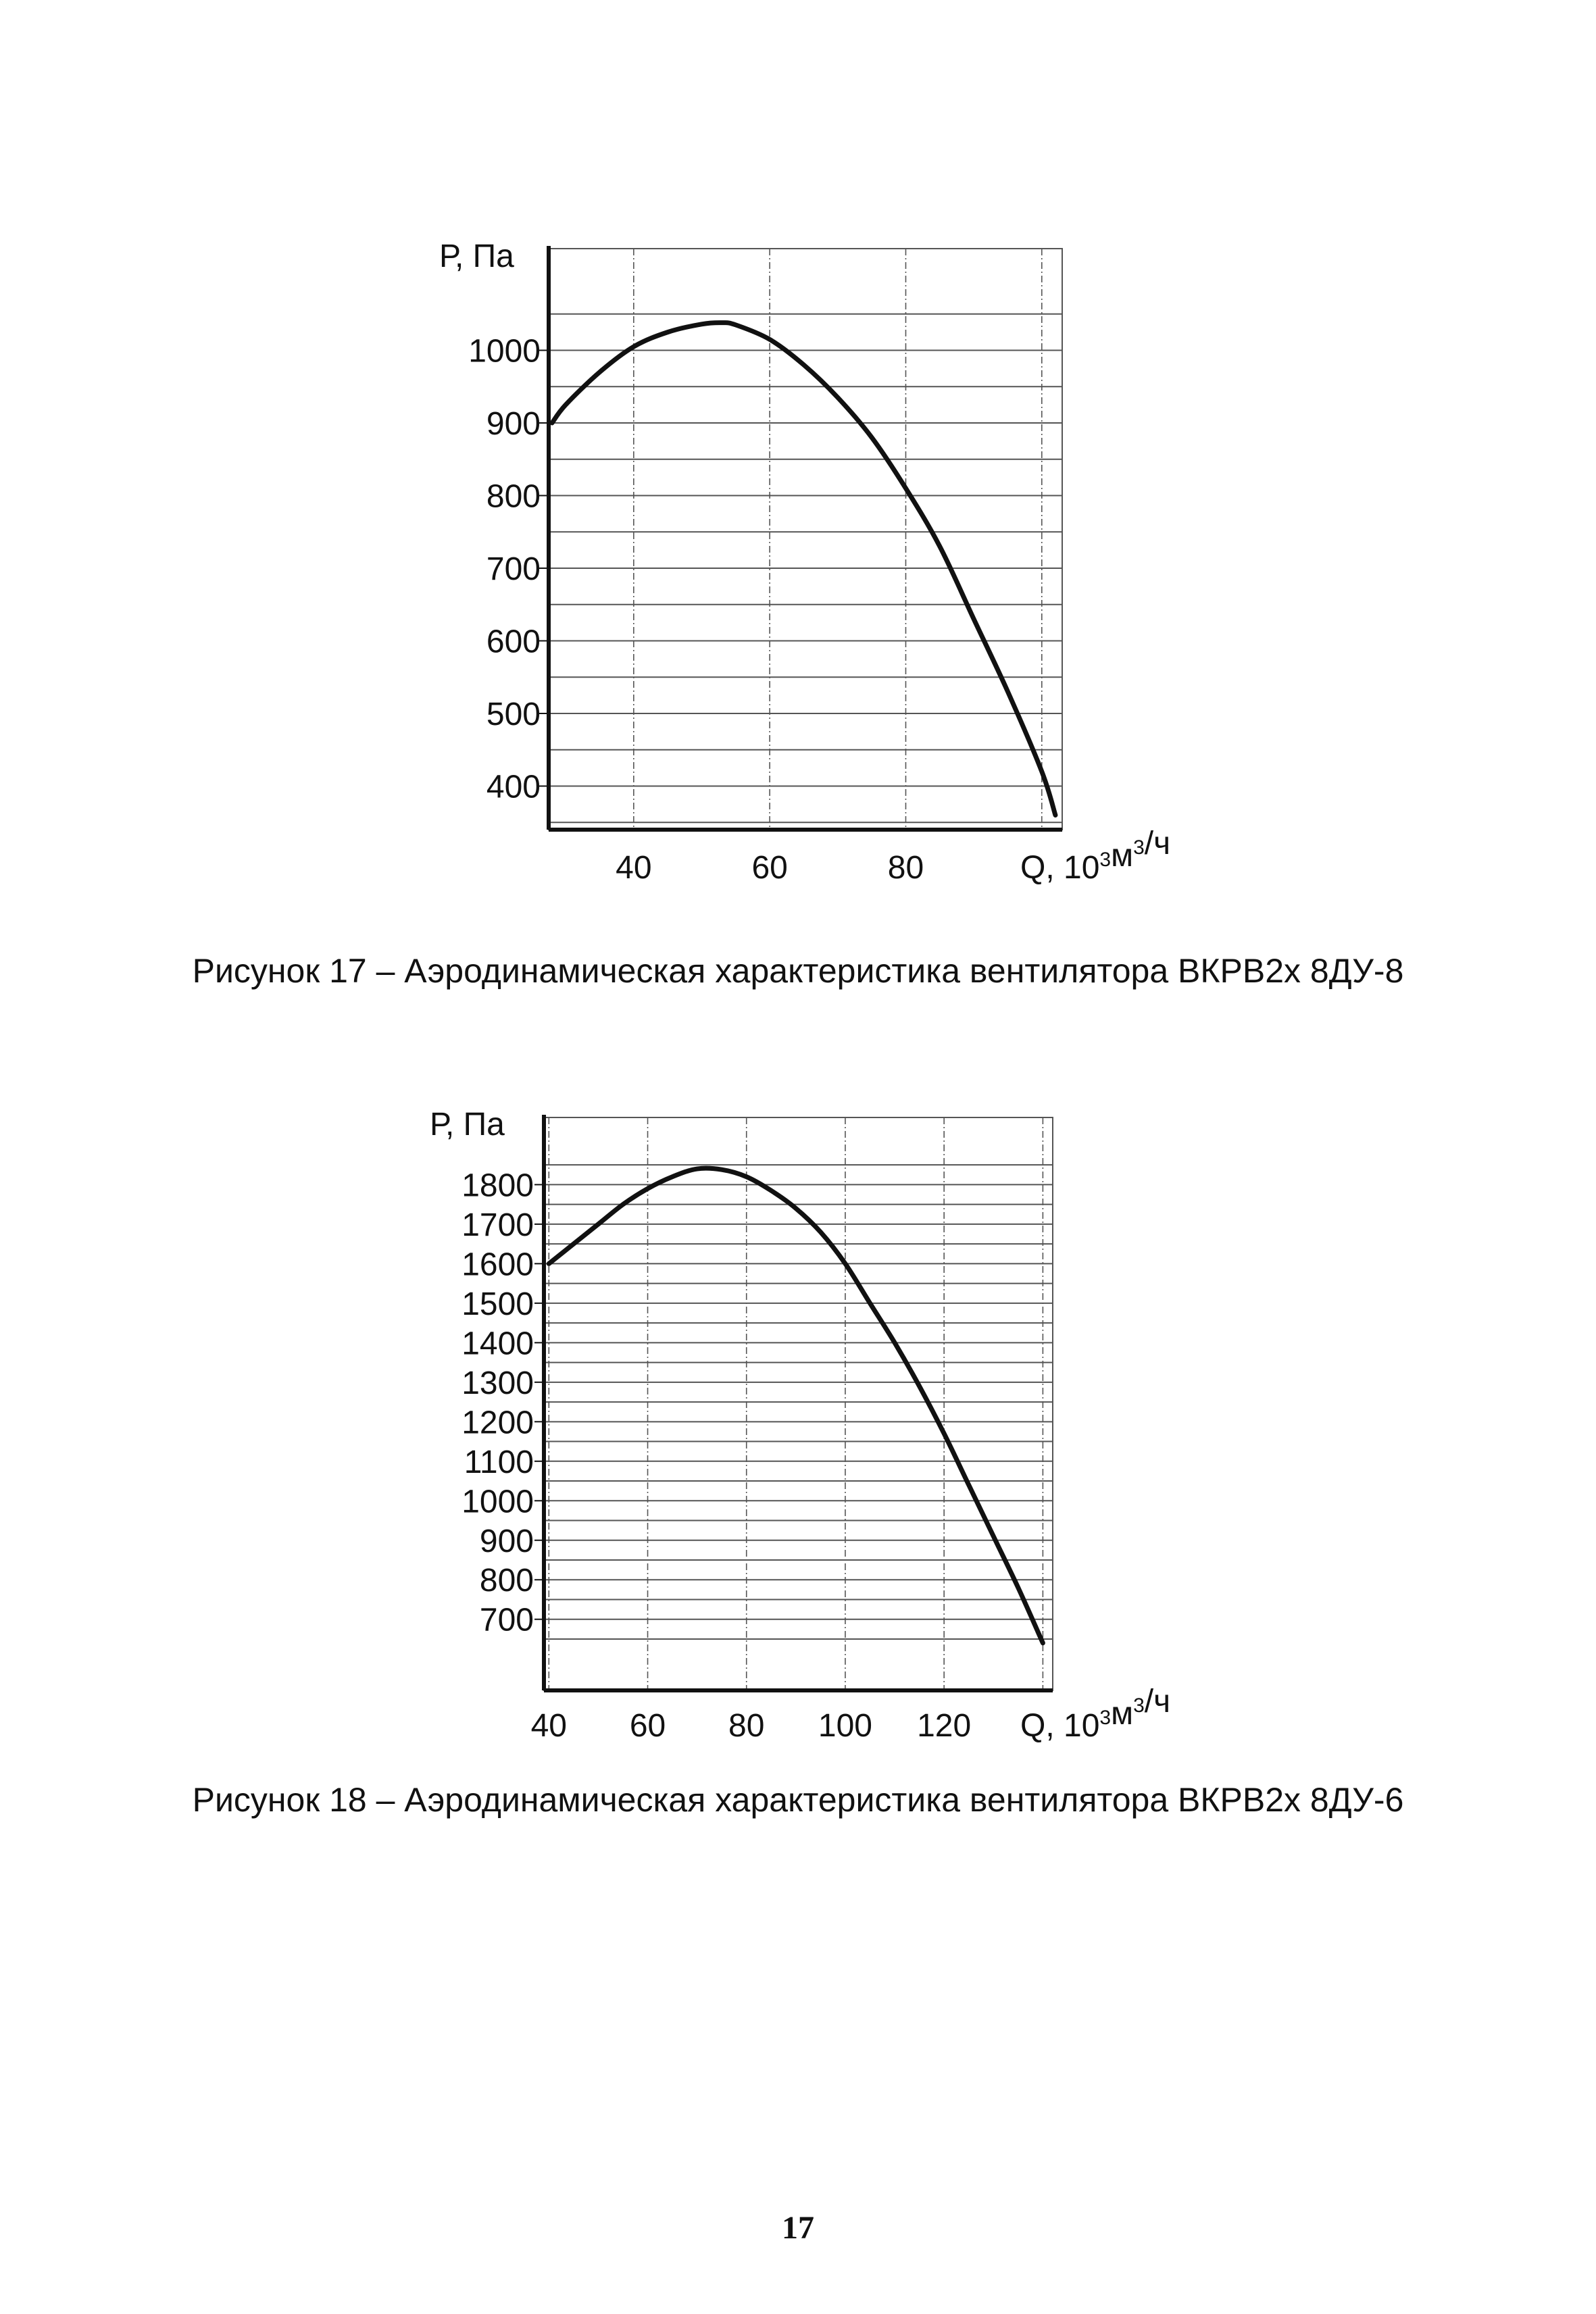  What do you see at coordinates (944, 1726) in the screenshot?
I see `x-tick-label: 120` at bounding box center [944, 1726].